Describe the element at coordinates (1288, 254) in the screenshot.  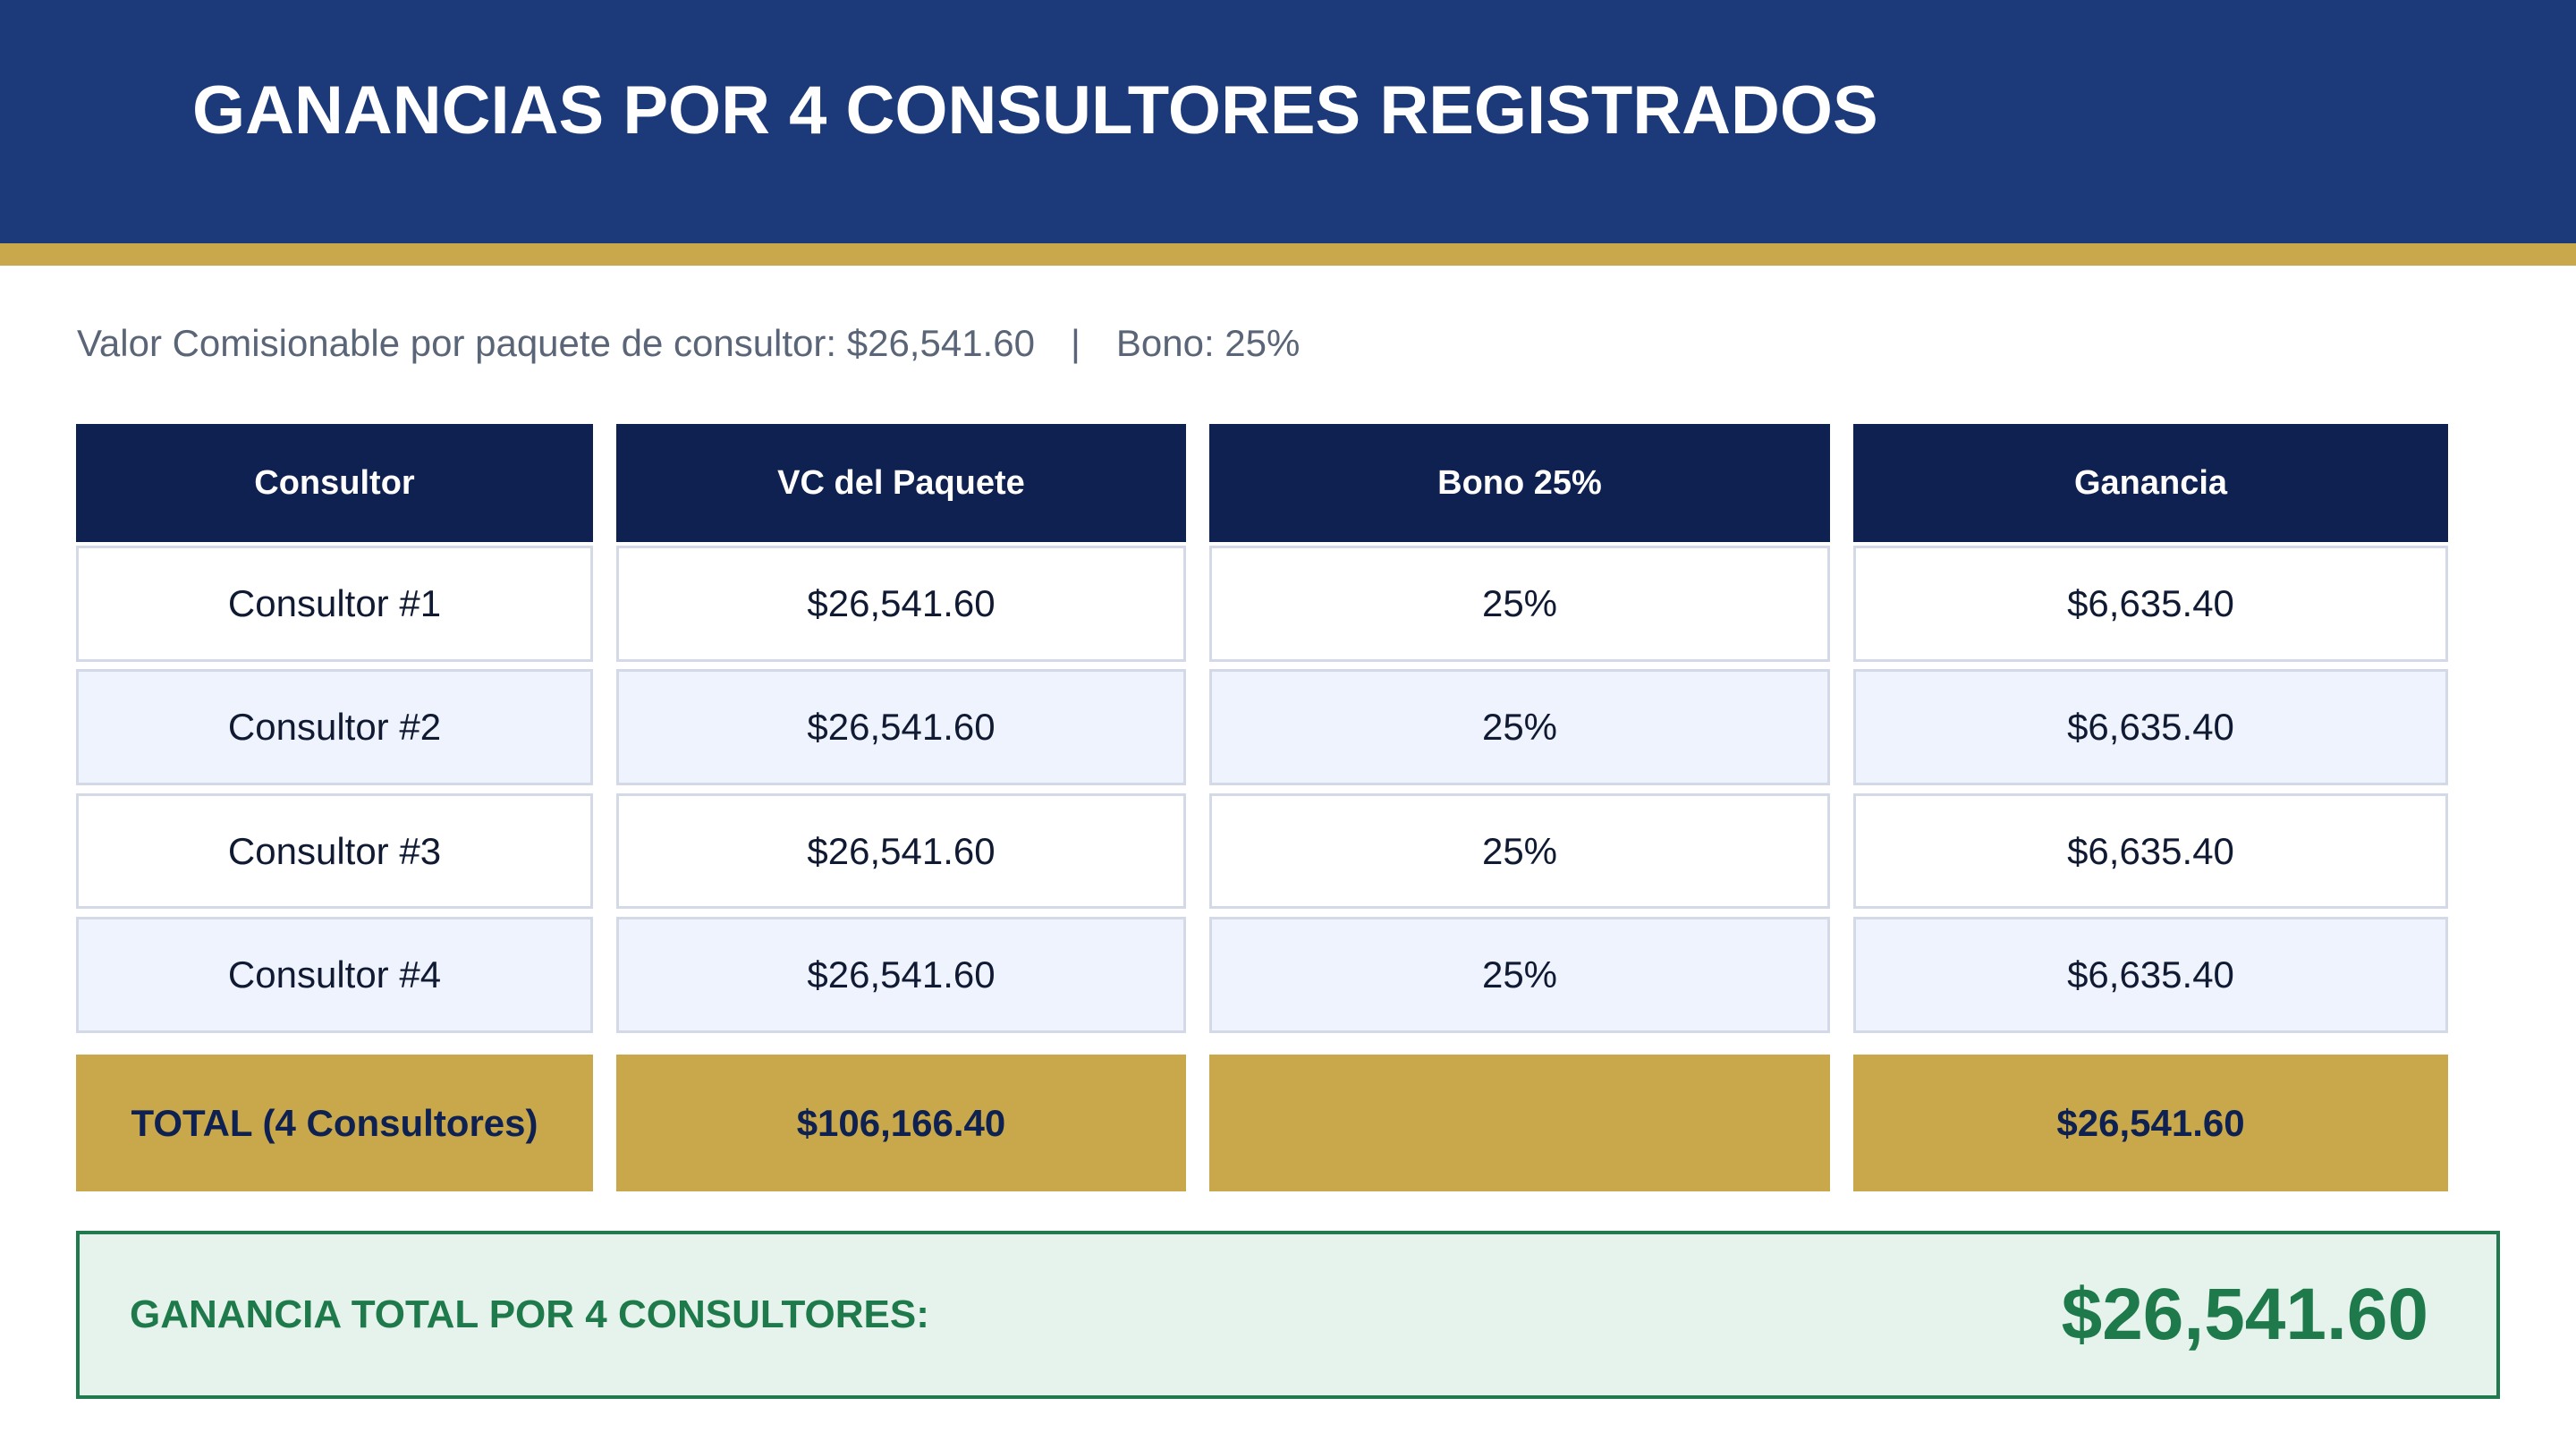
I see `gold-divider` at that location.